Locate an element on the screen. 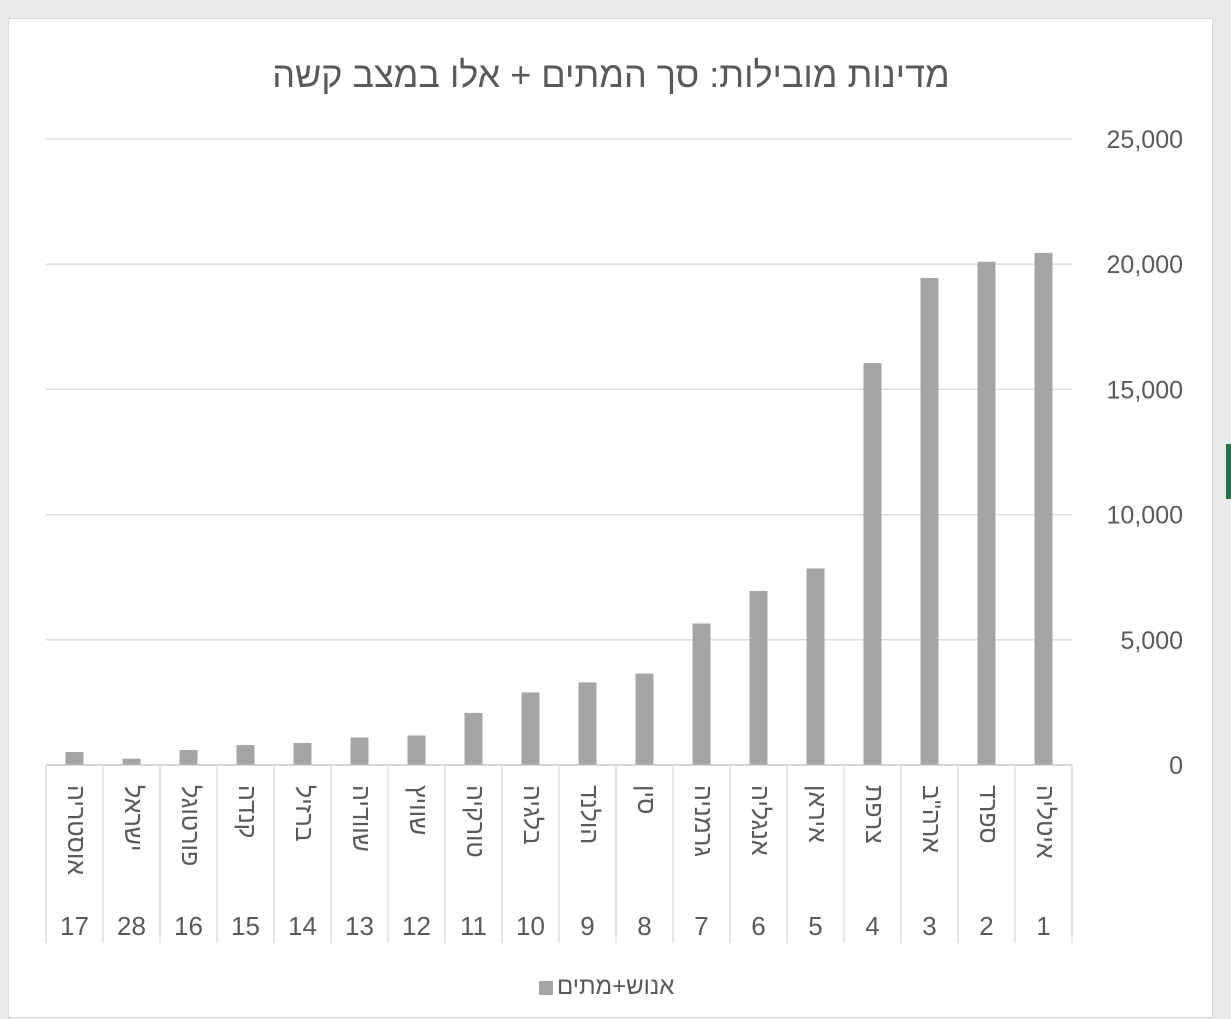  legend-swatch is located at coordinates (546, 988).